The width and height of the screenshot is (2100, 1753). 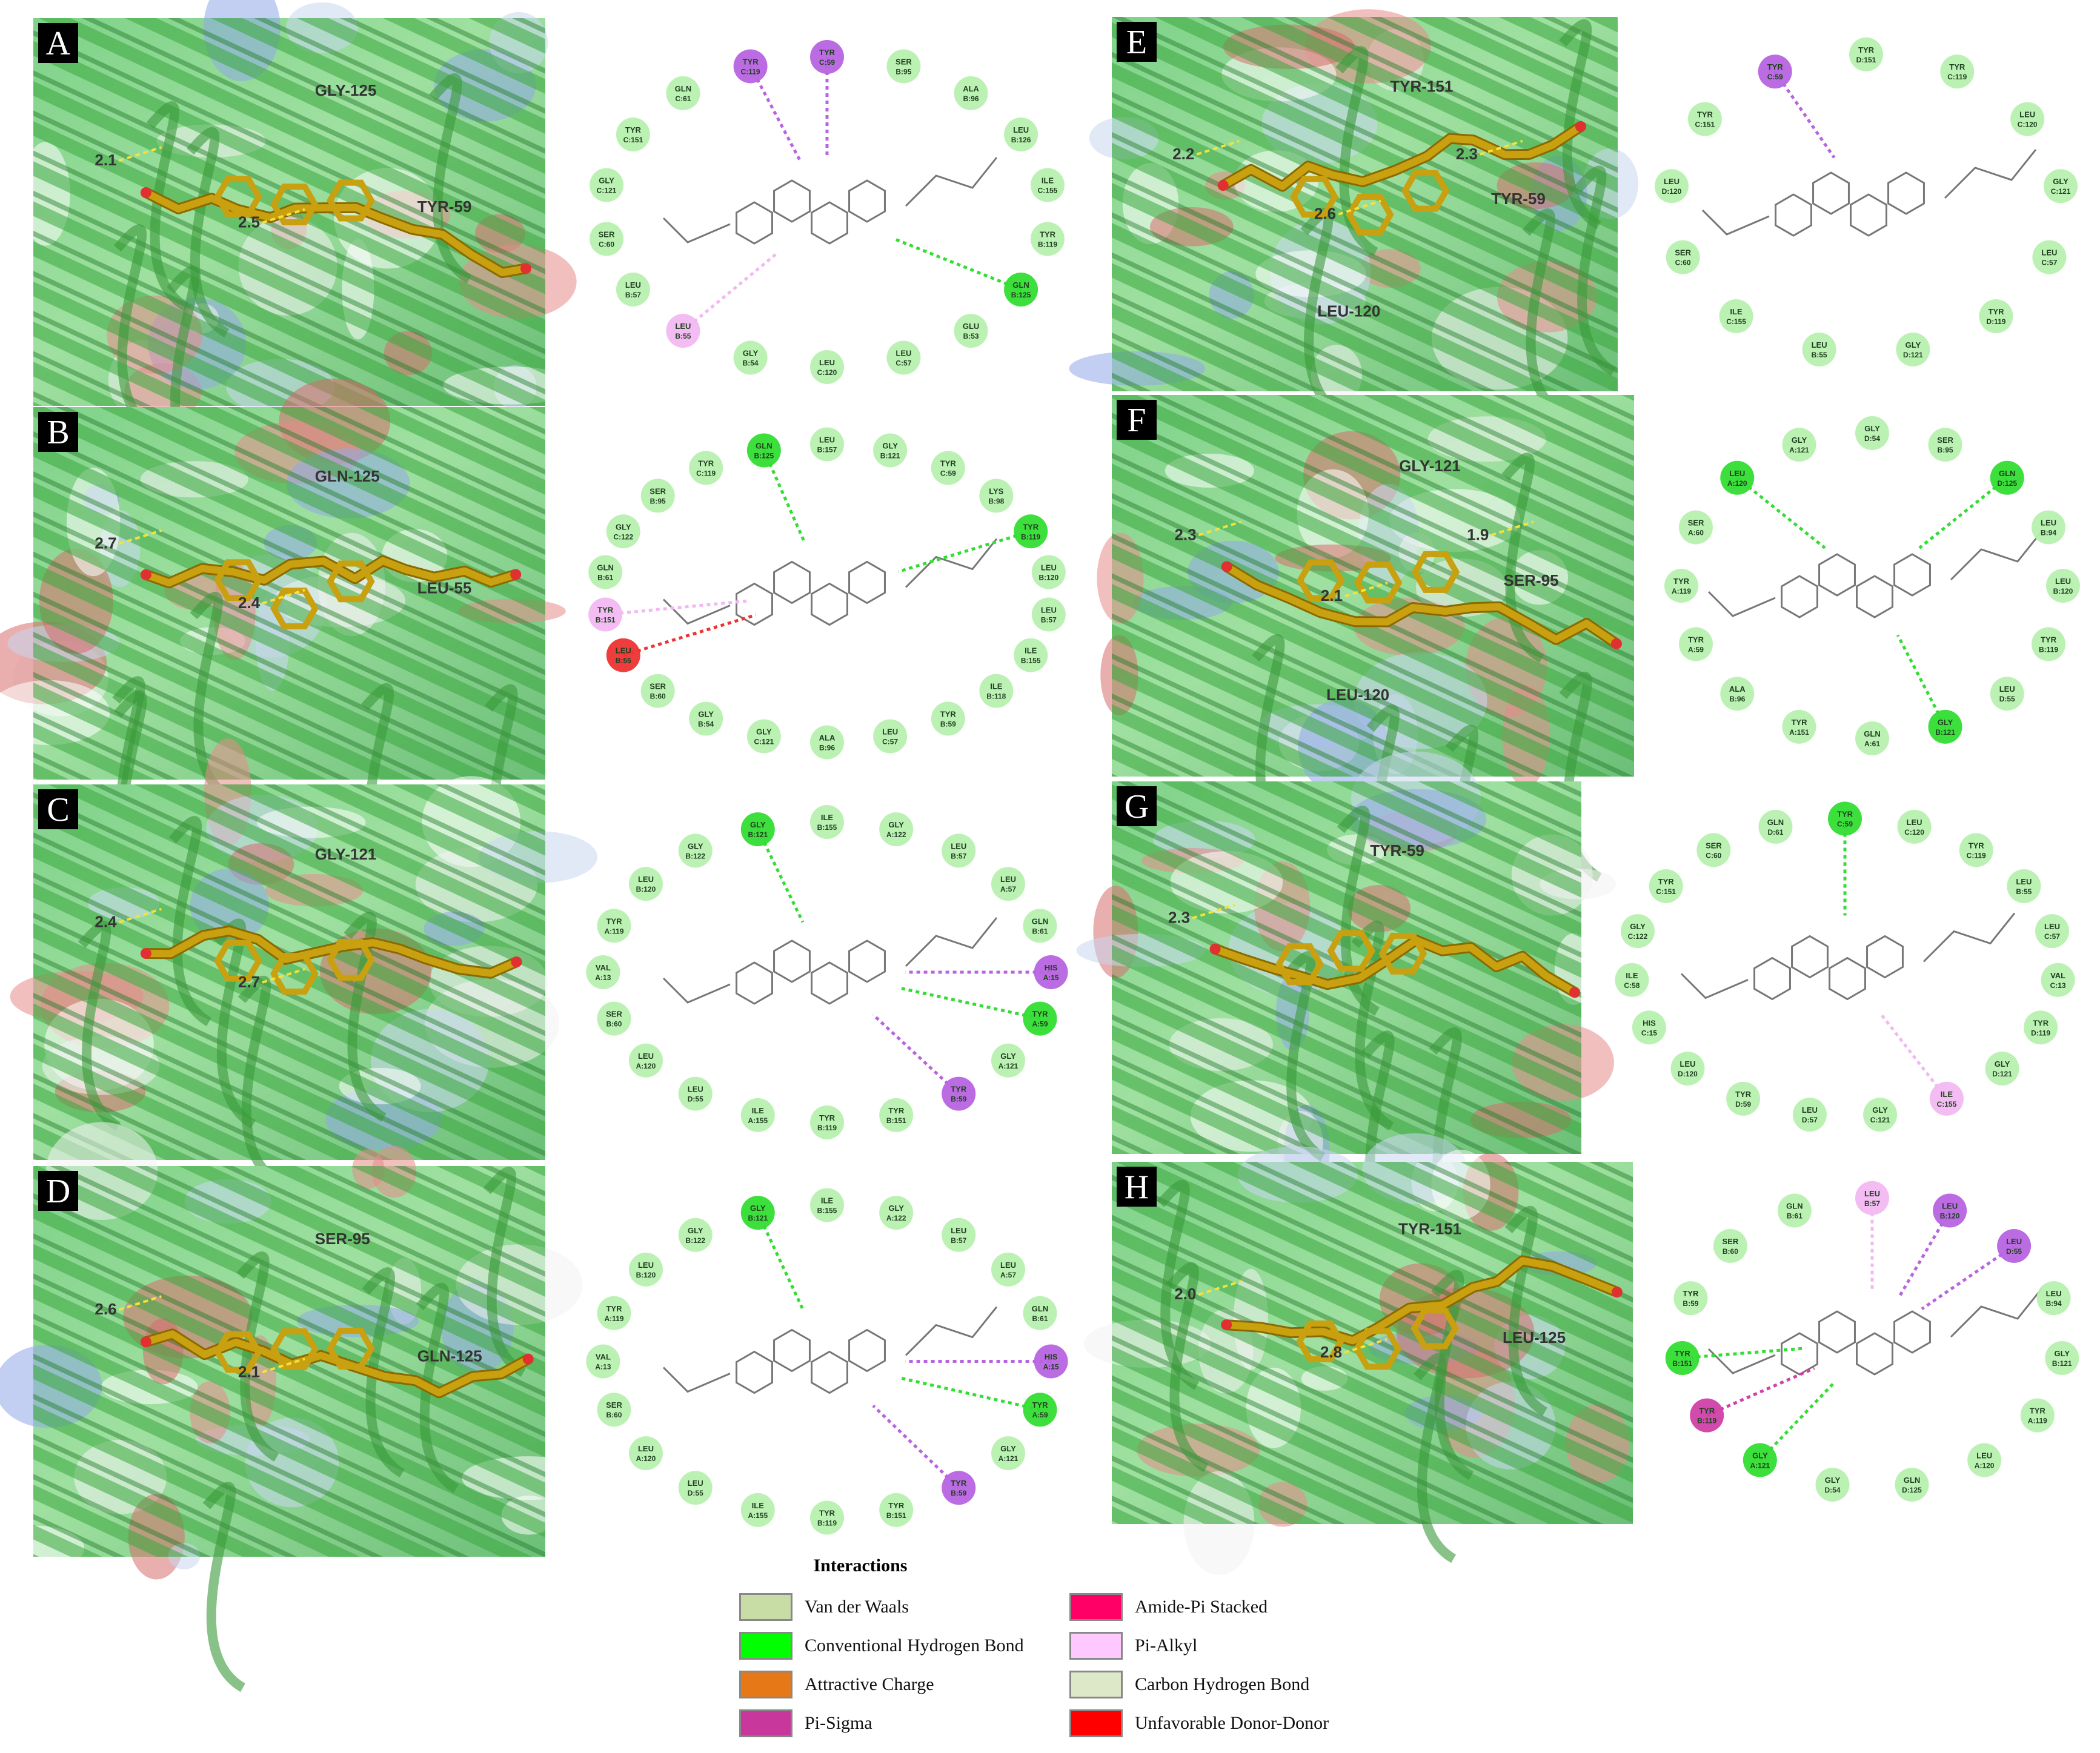 I want to click on residue-id: C:119, so click(x=1957, y=77).